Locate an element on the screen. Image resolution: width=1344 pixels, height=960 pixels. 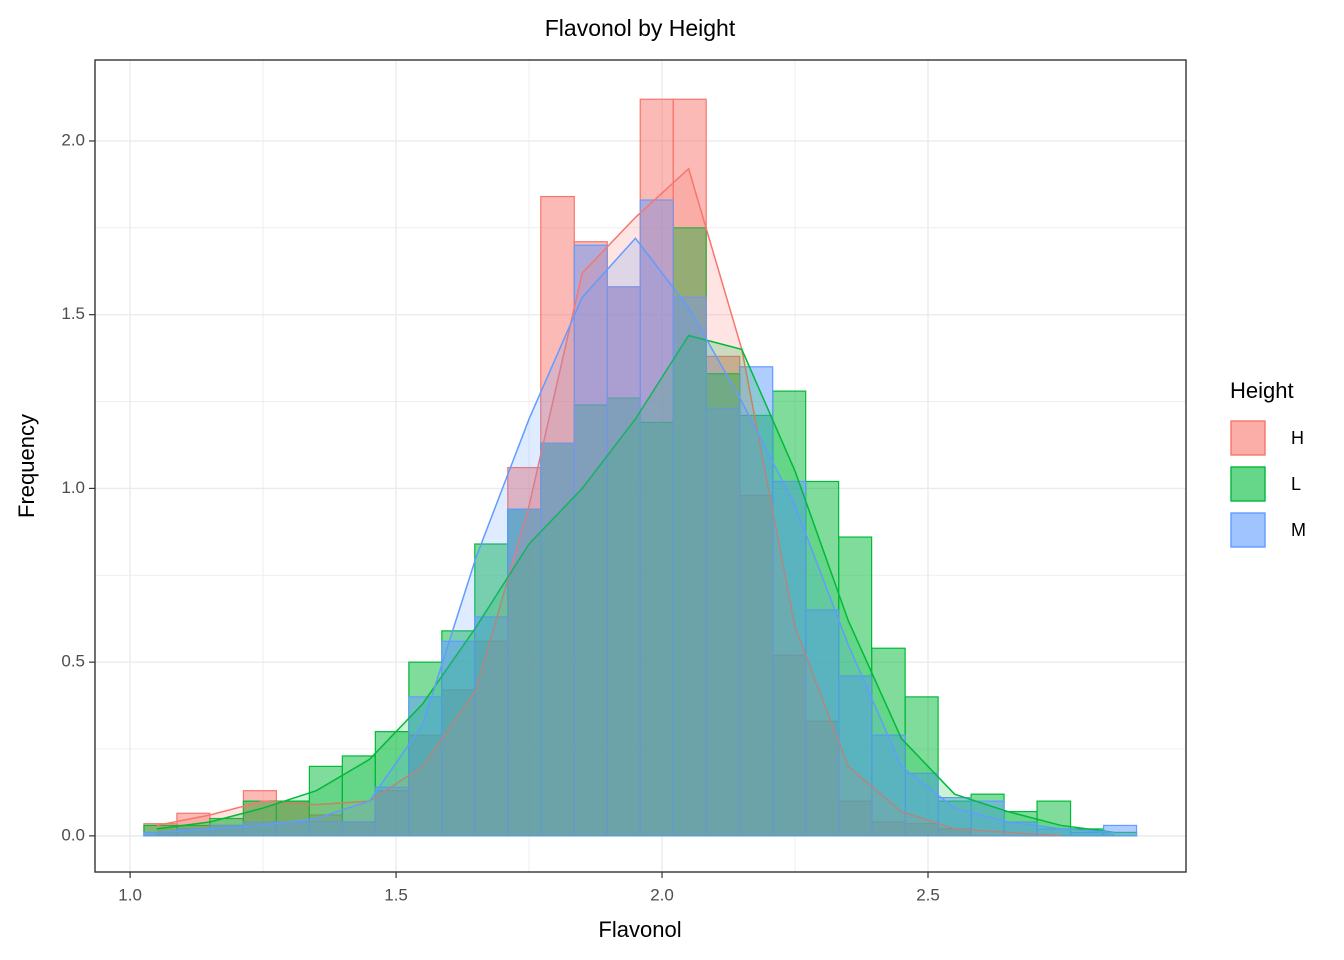
y-tick-label: 1.5 is located at coordinates (73, 313).